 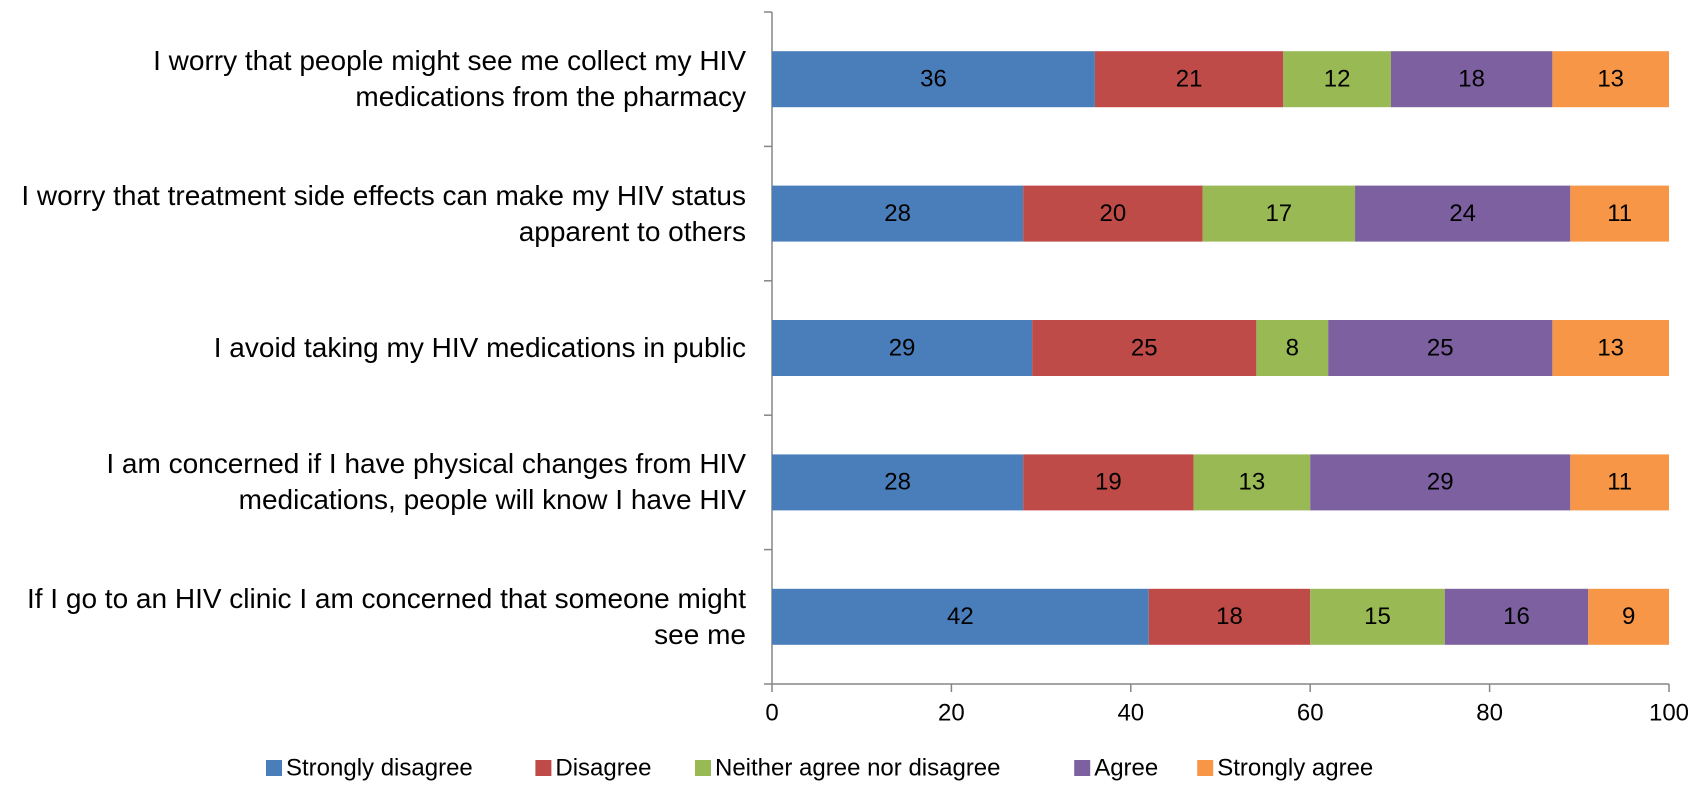 I want to click on data-label: 24, so click(x=1462, y=213).